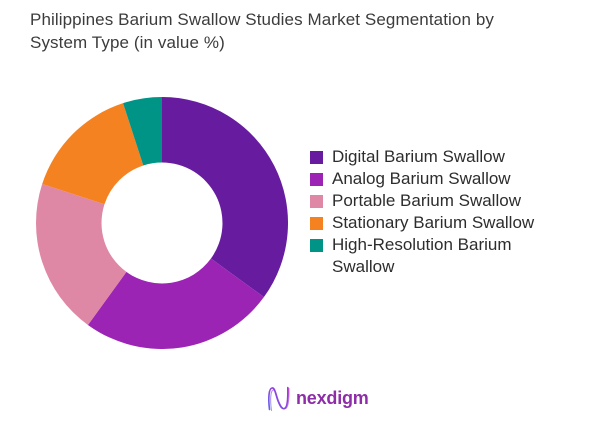 Image resolution: width=611 pixels, height=422 pixels. I want to click on legend-item-stationary: Stationary Barium Swallow, so click(437, 223).